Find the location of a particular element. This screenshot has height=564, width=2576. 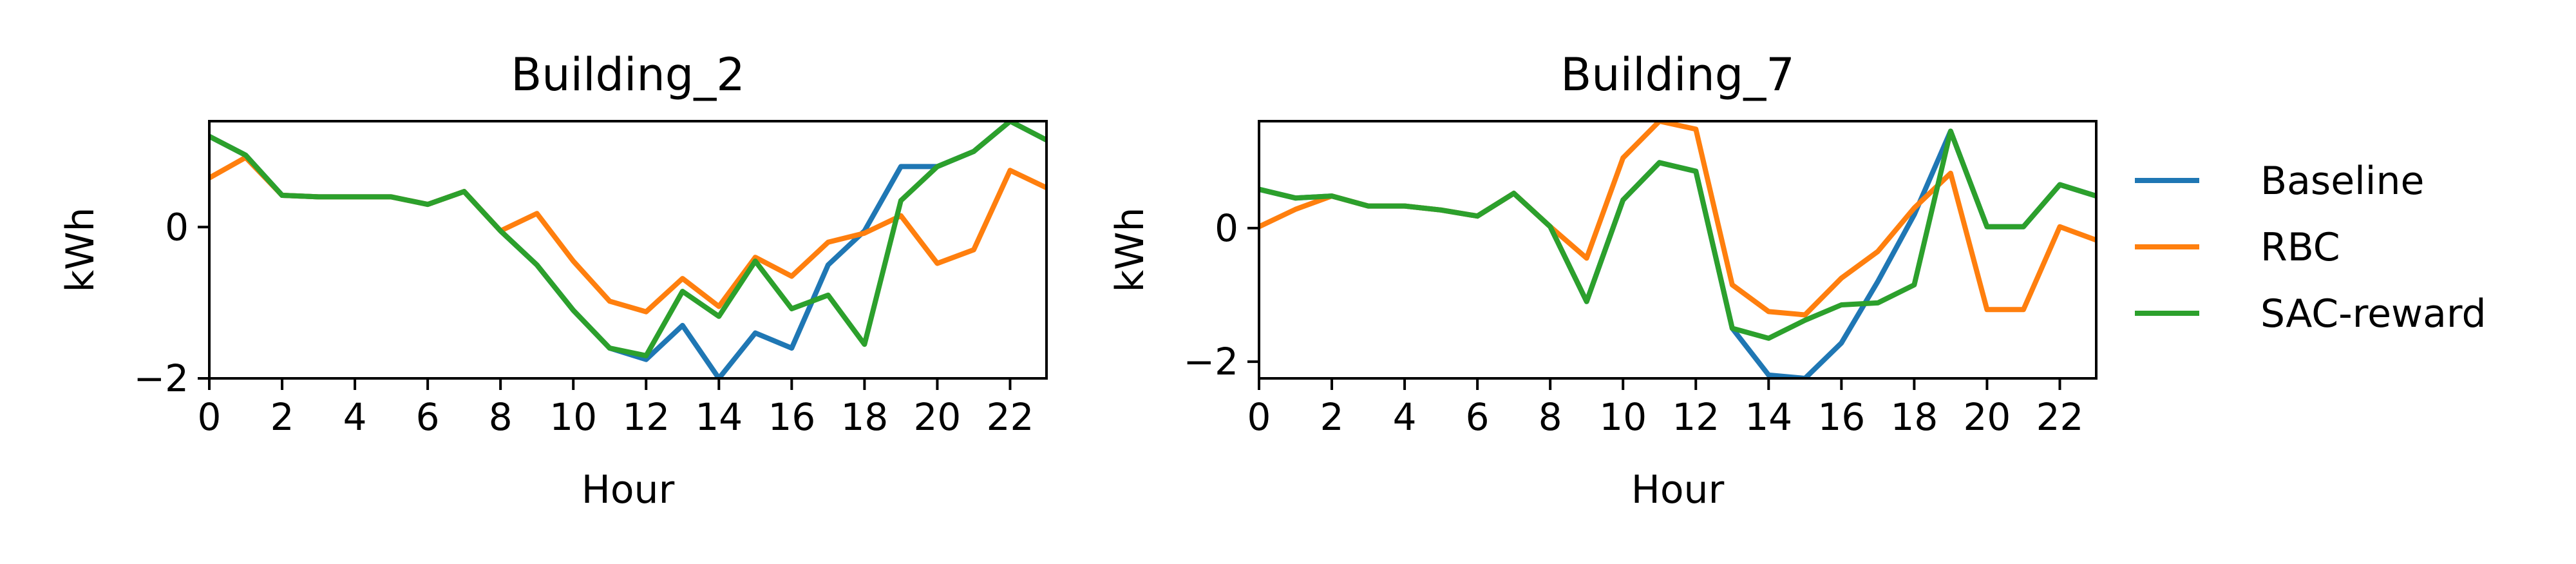

series-line-baseline is located at coordinates (627, 249).